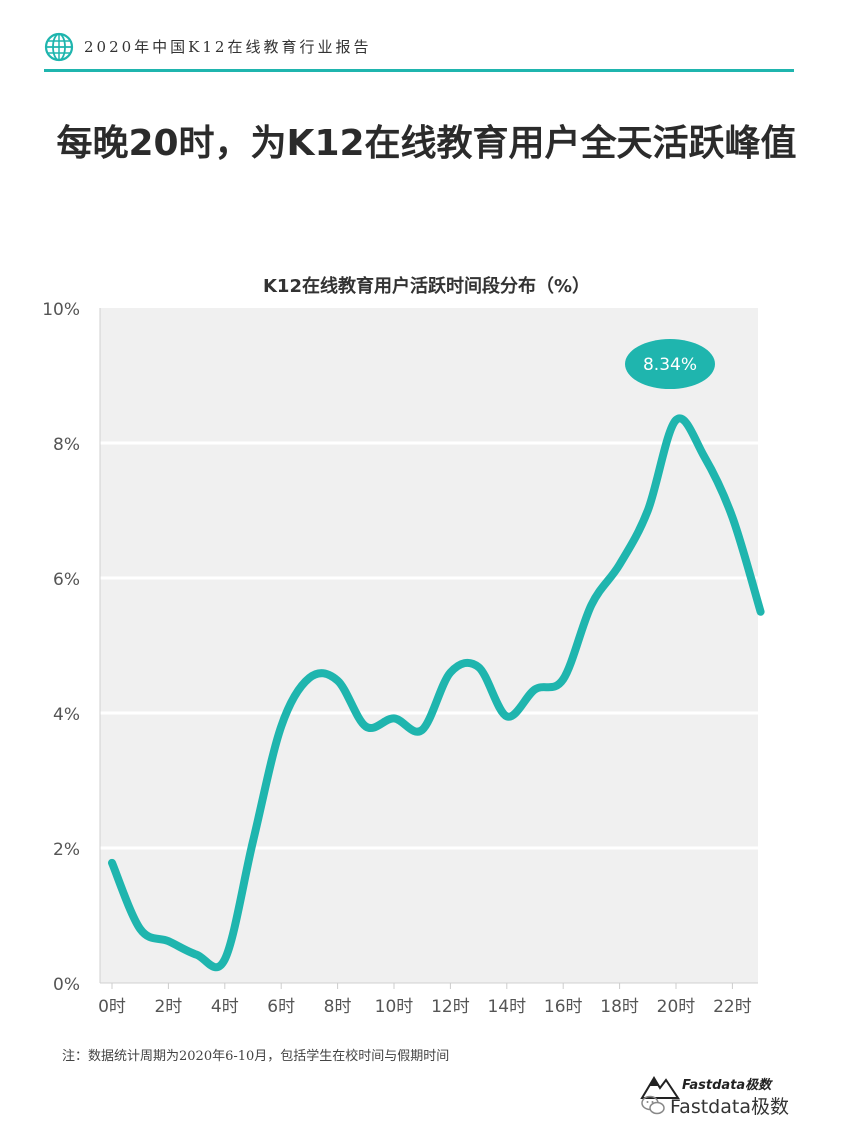 This screenshot has width=853, height=1137. Describe the element at coordinates (419, 70) in the screenshot. I see `header-divider` at that location.